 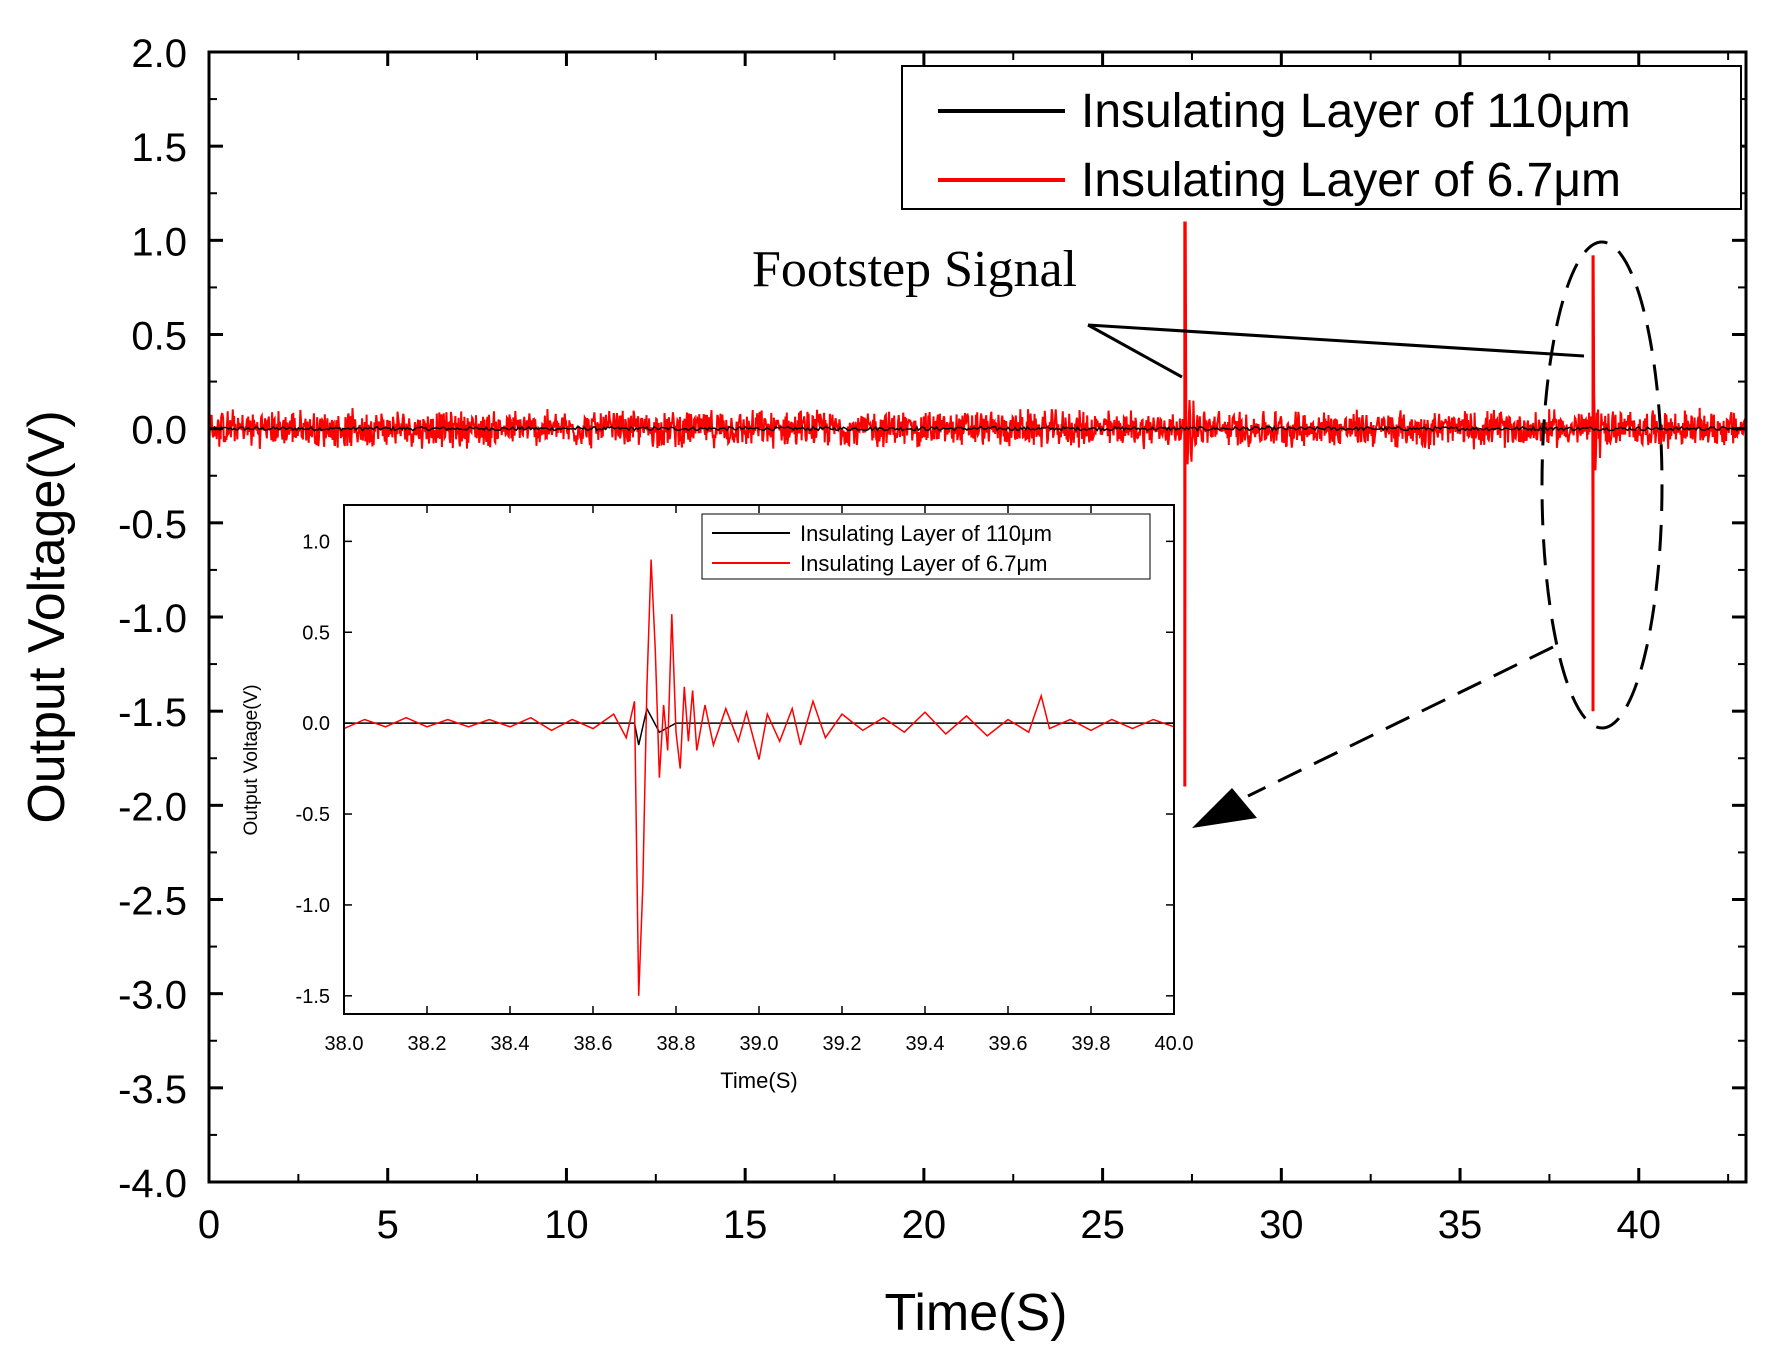 I want to click on inset-x-tick-label: 39.8, so click(x=1091, y=1044).